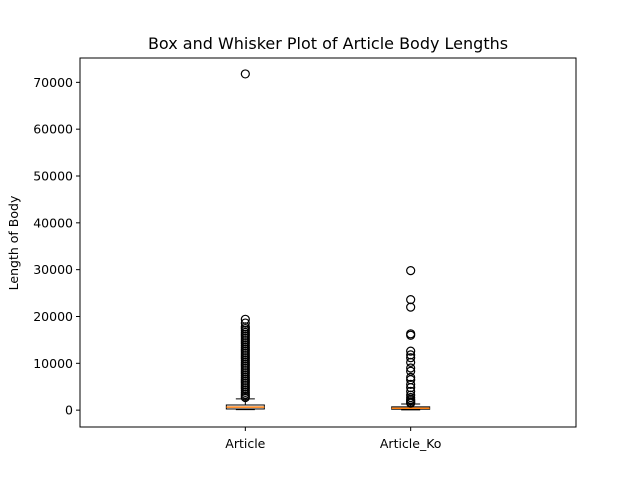 The image size is (640, 484). I want to click on y-tick-label: 0, so click(69, 410).